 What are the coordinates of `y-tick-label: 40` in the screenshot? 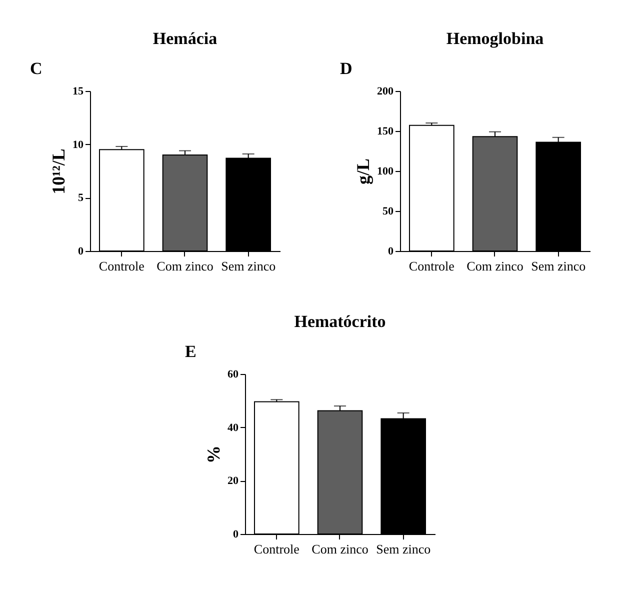 It's located at (233, 428).